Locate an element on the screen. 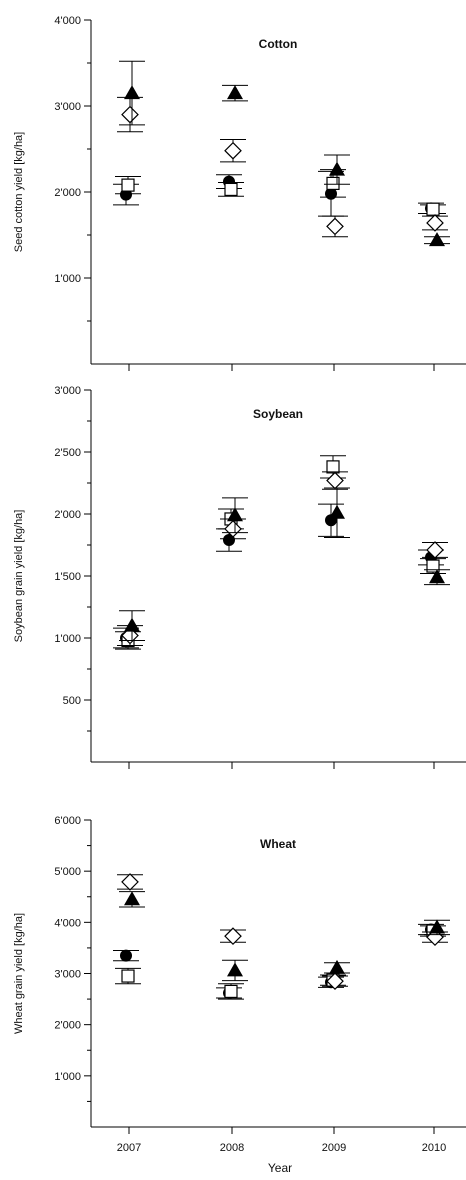 This screenshot has height=1180, width=466. x-tick-label: 2010 is located at coordinates (434, 1148).